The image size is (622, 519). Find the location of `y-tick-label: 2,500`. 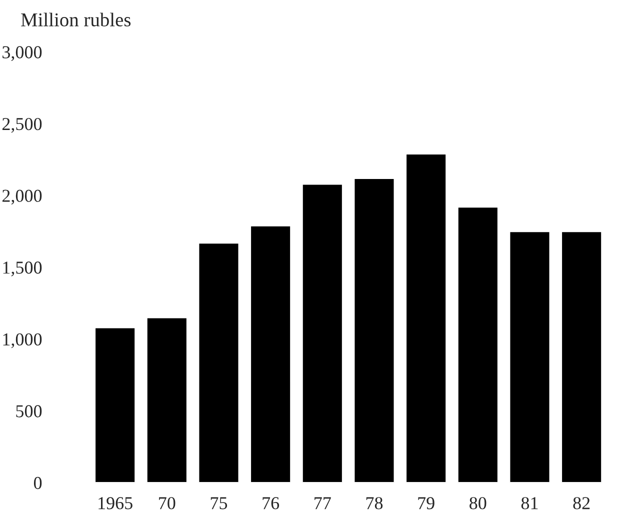

y-tick-label: 2,500 is located at coordinates (22, 125).